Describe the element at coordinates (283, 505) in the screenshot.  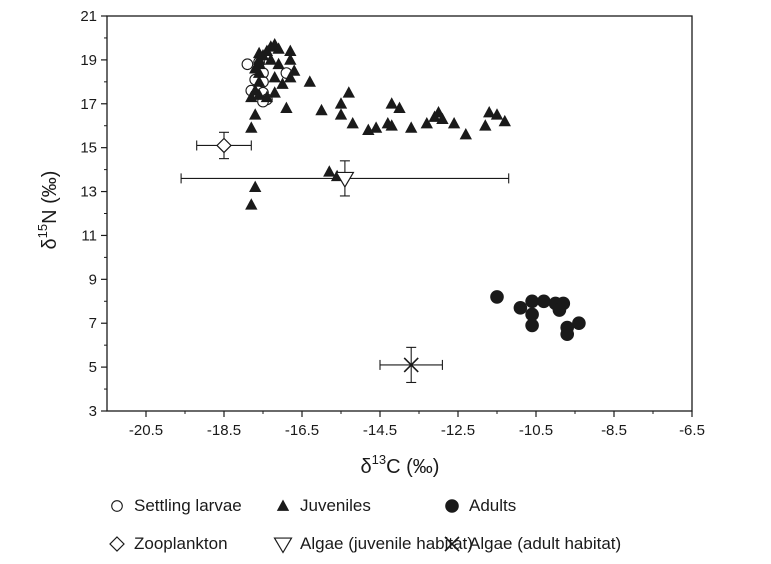
I see `legend-marker-juveniles` at that location.